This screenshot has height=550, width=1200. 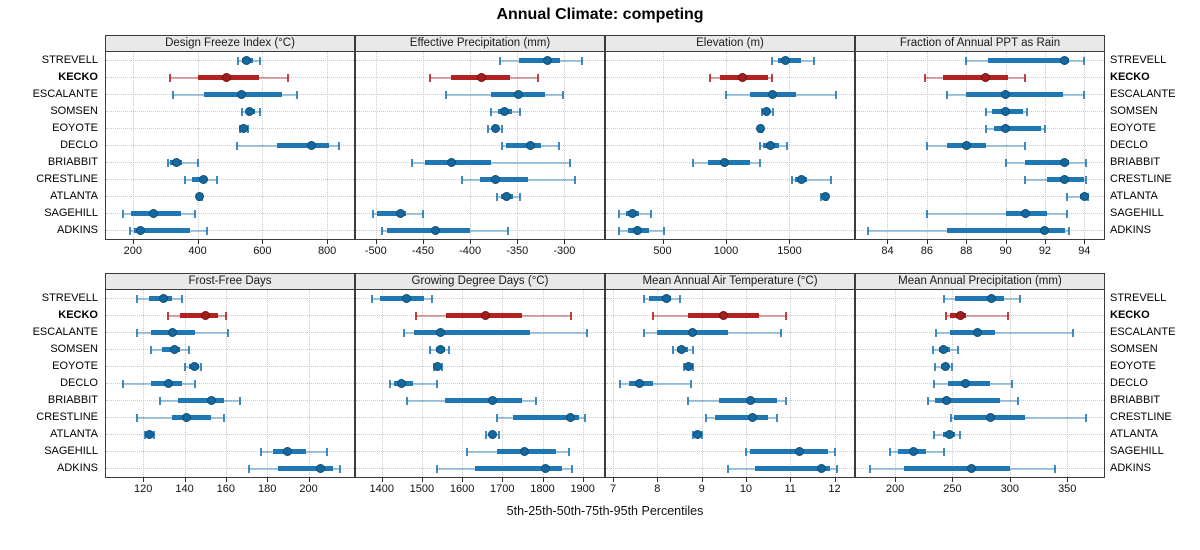 What do you see at coordinates (79, 383) in the screenshot?
I see `station-label-left: DECLO` at bounding box center [79, 383].